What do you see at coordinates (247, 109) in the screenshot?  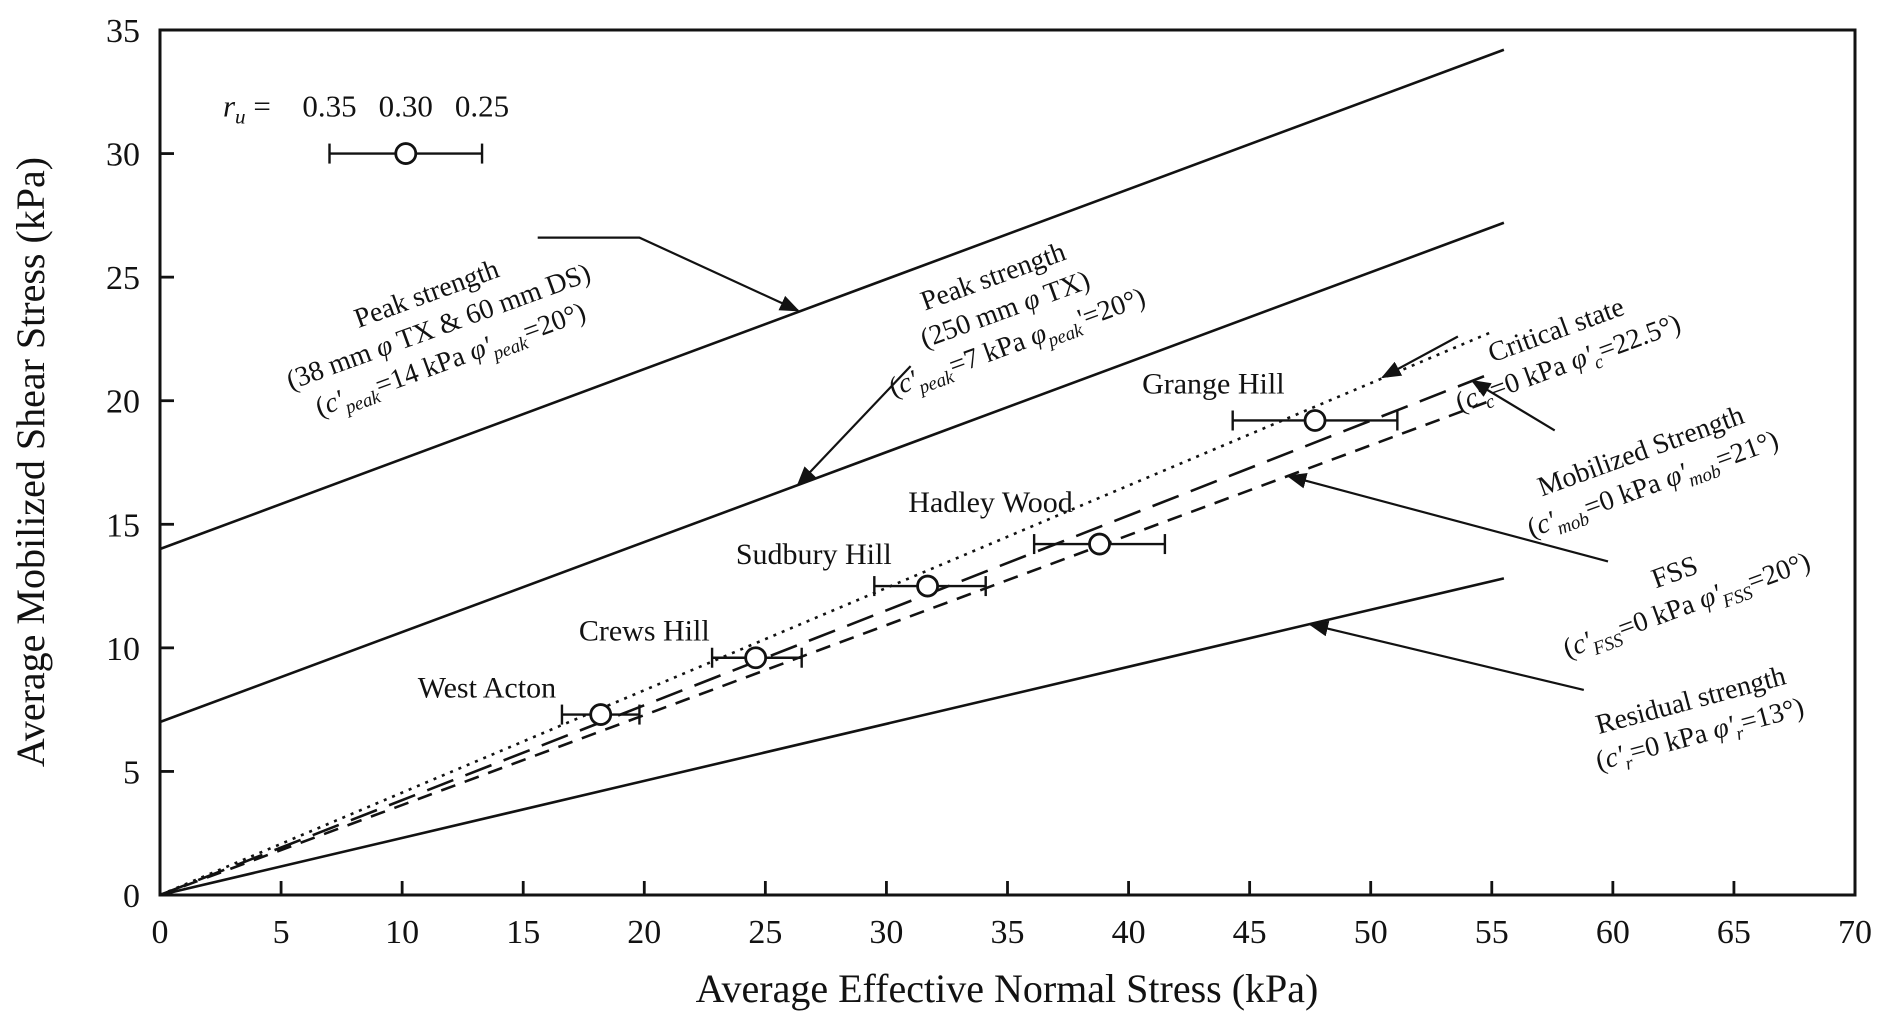 I see `ru-legend-label: ru =` at bounding box center [247, 109].